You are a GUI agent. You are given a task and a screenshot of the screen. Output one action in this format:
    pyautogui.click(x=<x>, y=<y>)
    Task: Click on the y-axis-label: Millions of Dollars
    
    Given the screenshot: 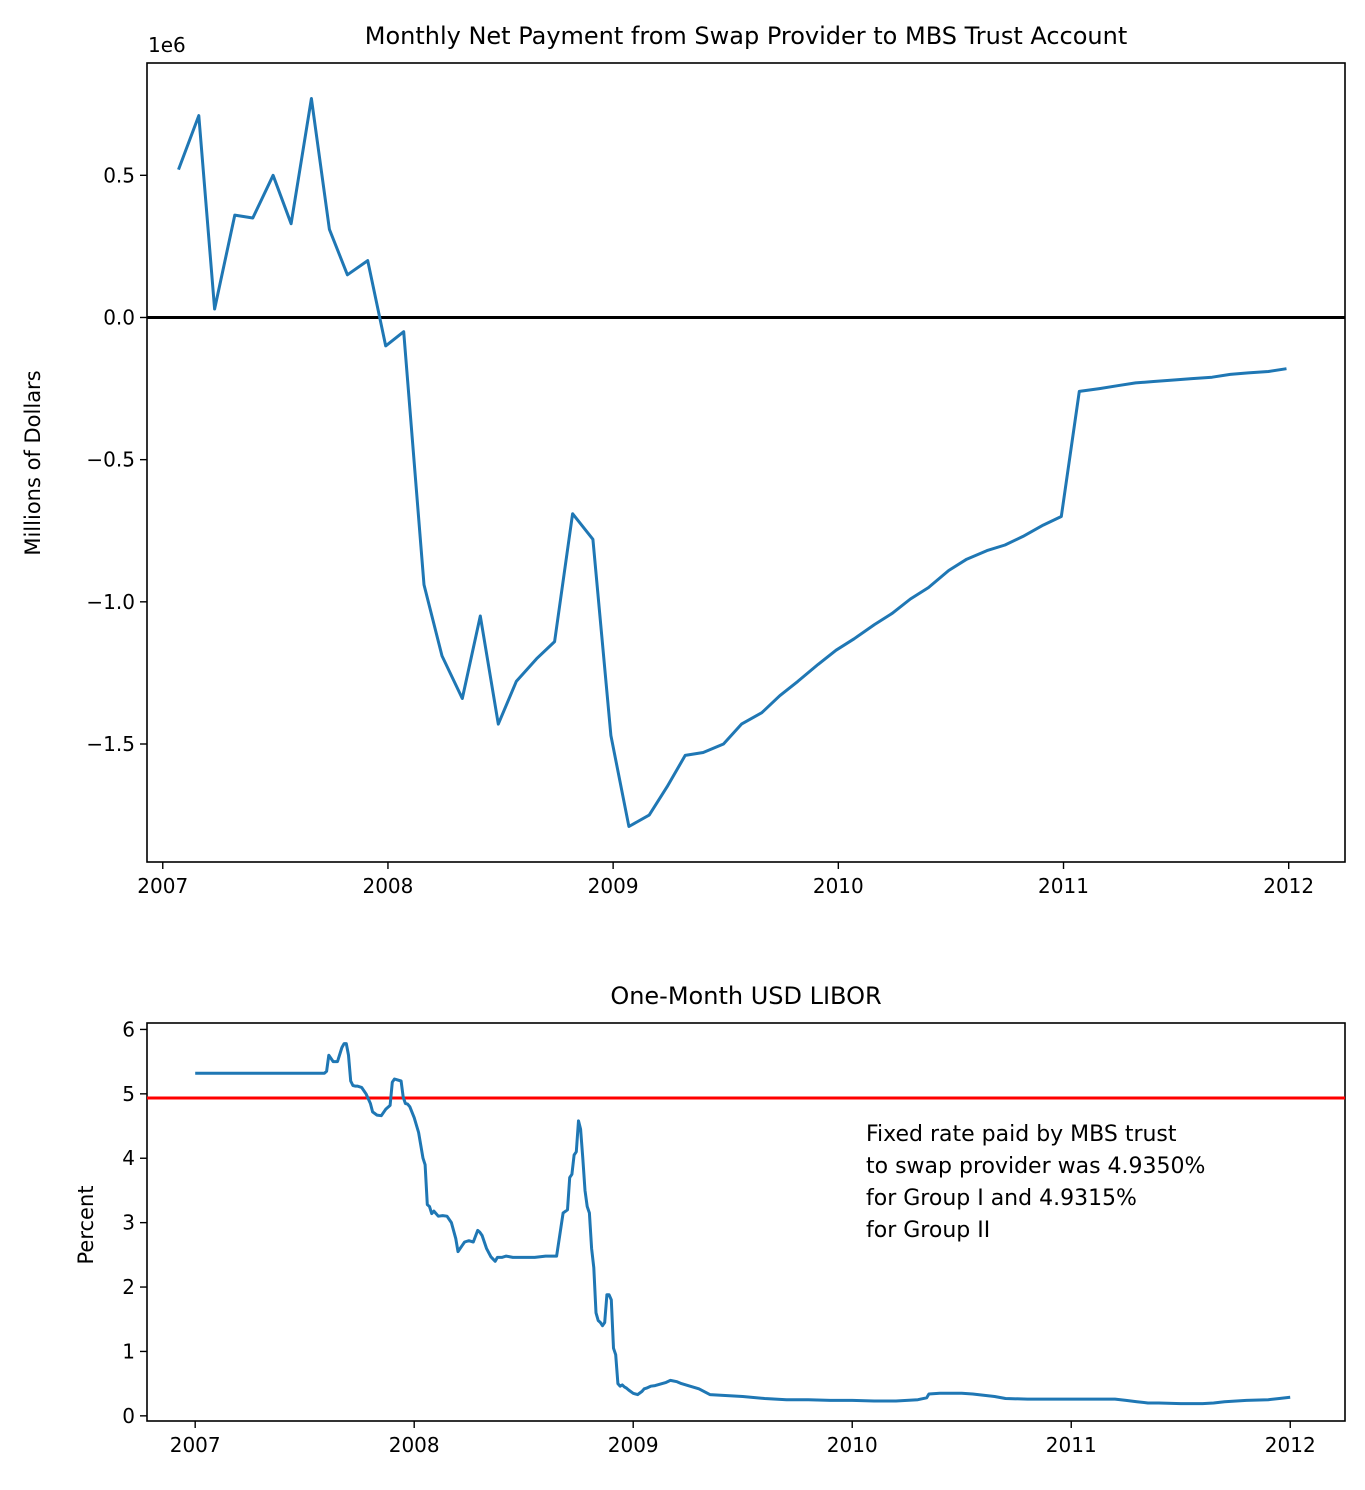 What is the action you would take?
    pyautogui.click(x=33, y=462)
    